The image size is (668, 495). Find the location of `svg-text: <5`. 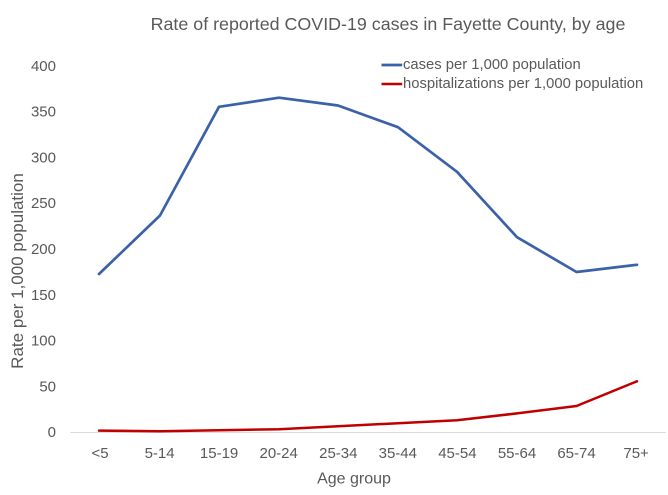

svg-text: <5 is located at coordinates (99, 453).